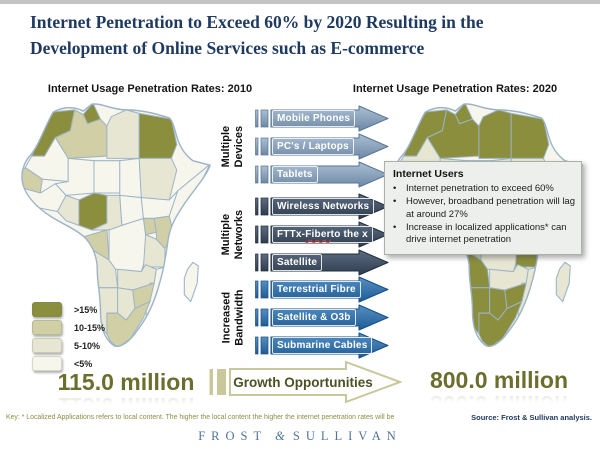  I want to click on growth-arrow-shape, so click(305, 382).